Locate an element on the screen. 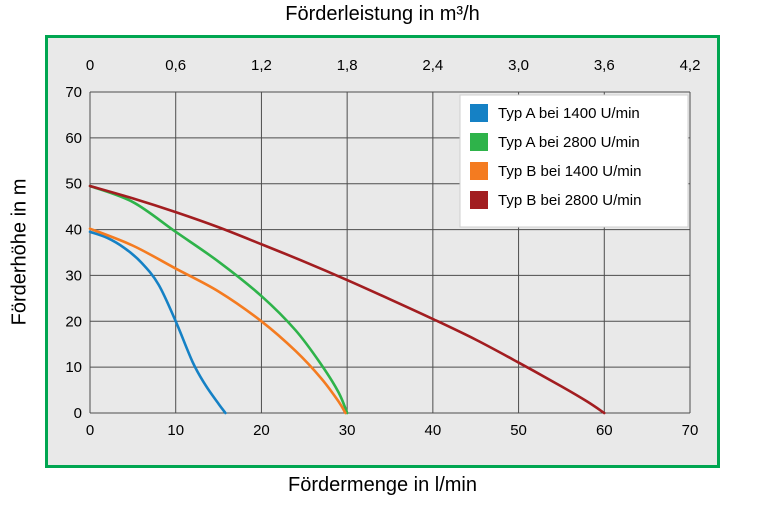 Image resolution: width=783 pixels, height=505 pixels. x-axis-top-tick-label: 4,2 is located at coordinates (690, 65).